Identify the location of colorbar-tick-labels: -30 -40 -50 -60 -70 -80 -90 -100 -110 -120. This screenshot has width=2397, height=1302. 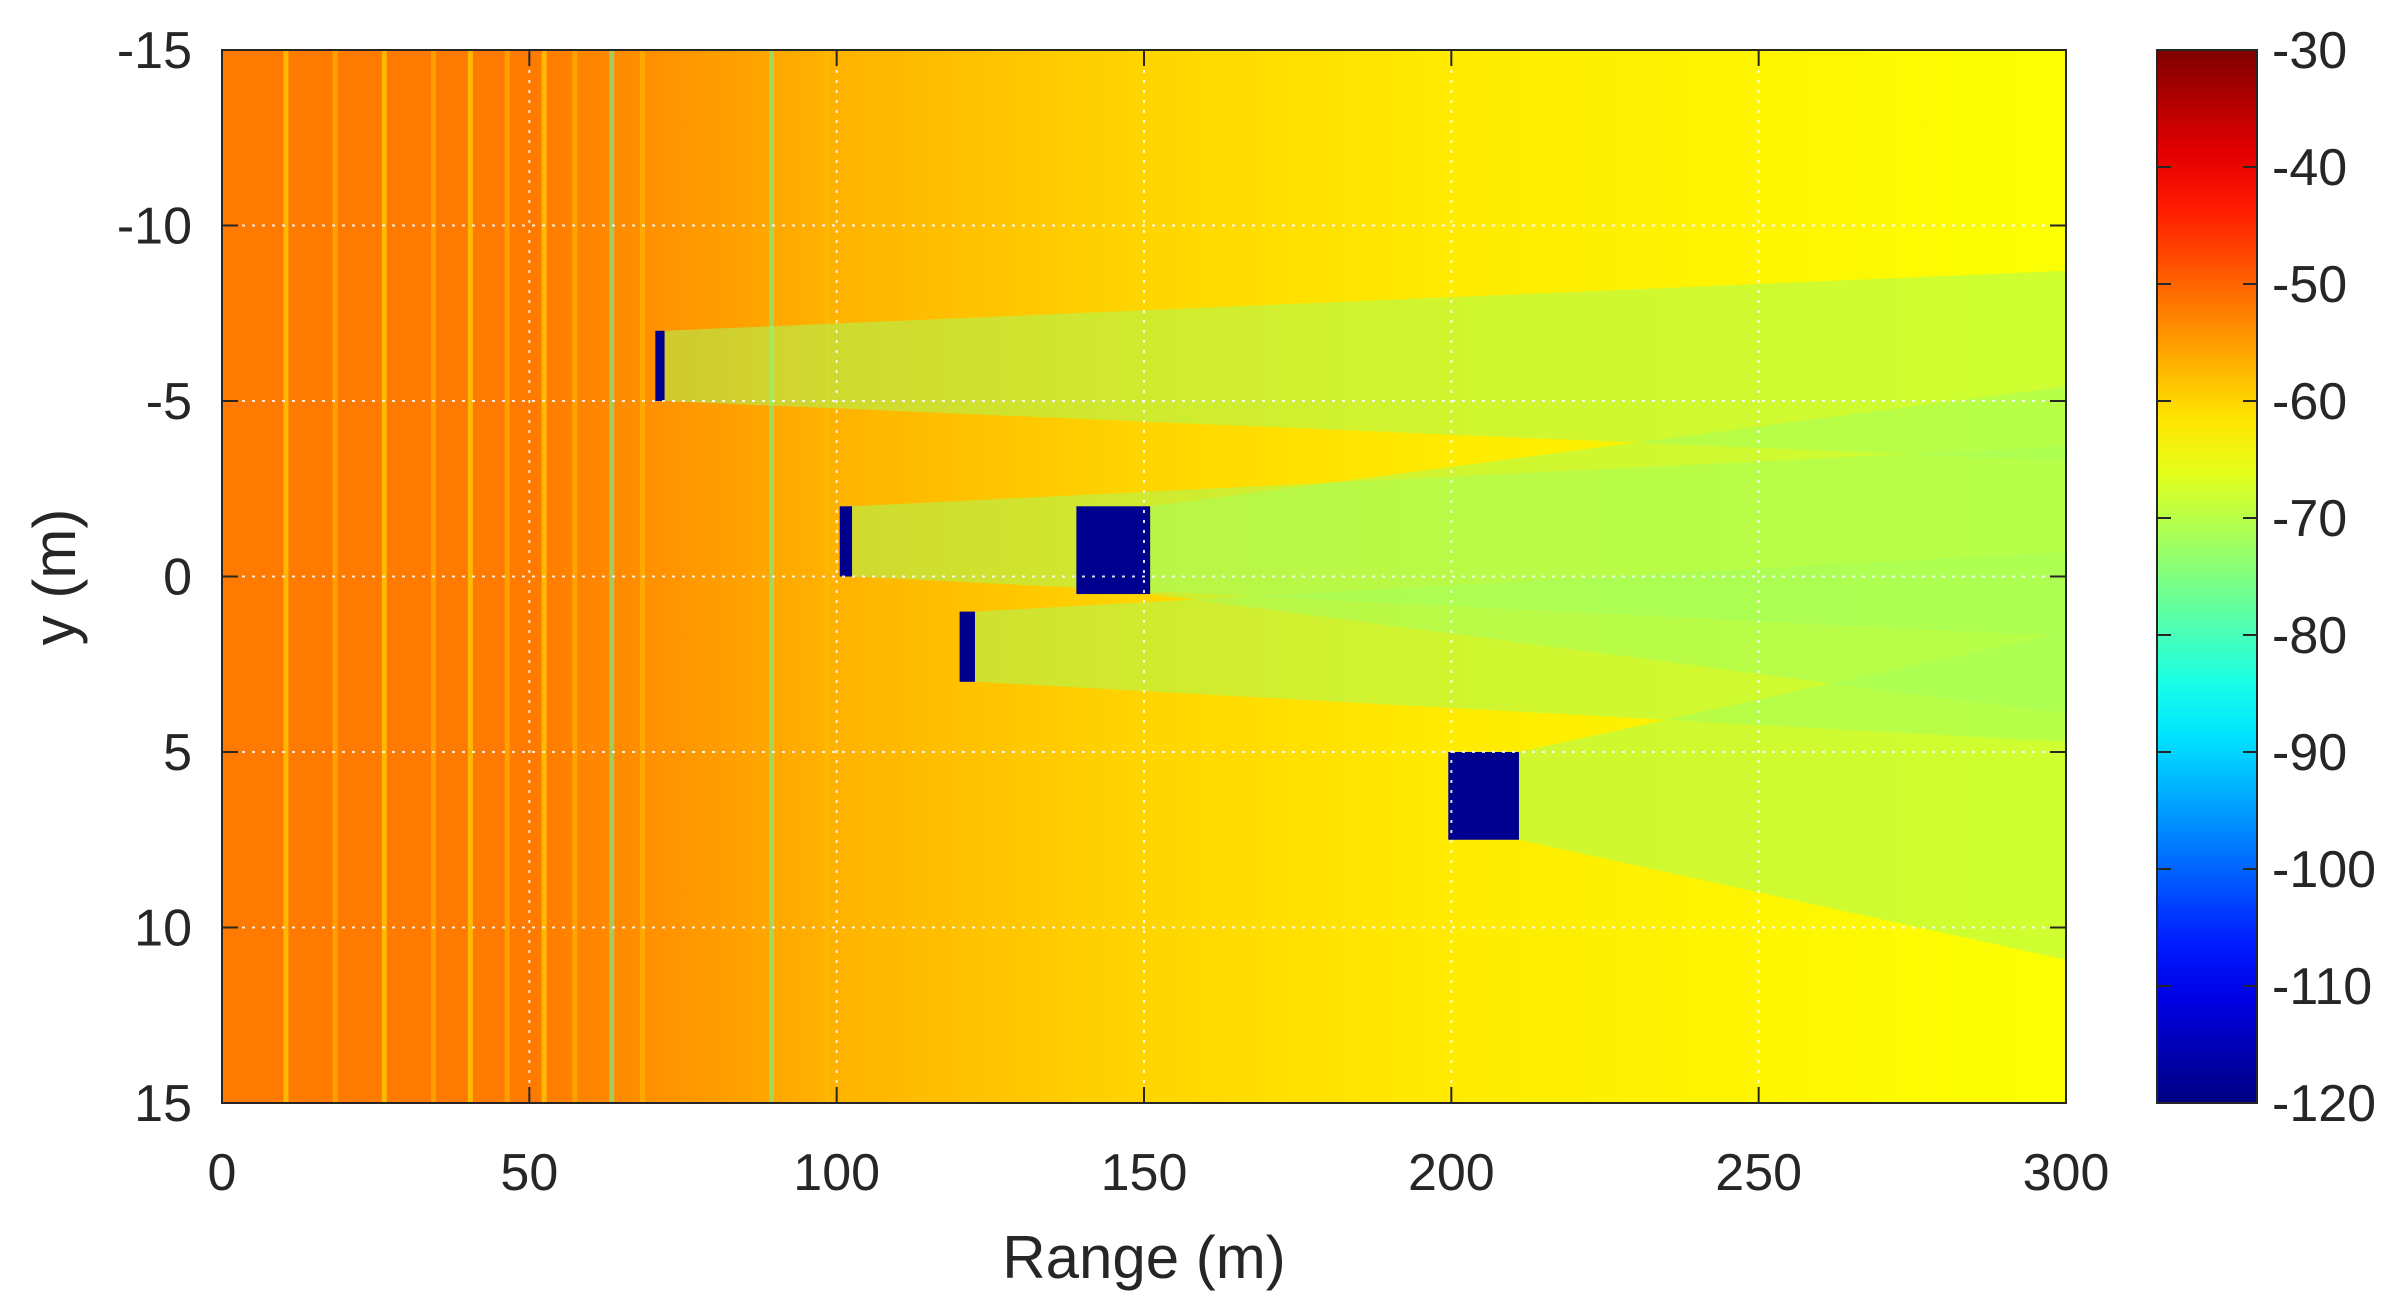
(2324, 577).